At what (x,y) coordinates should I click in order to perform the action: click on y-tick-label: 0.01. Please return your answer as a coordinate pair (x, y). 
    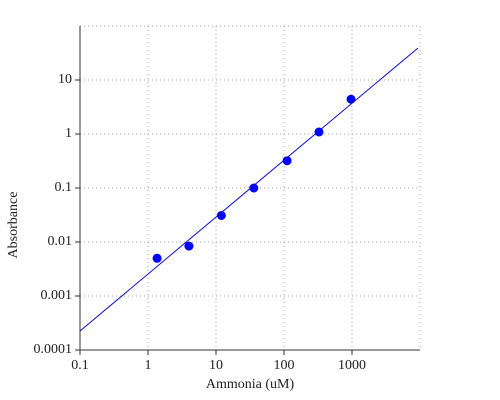
    Looking at the image, I should click on (60, 241).